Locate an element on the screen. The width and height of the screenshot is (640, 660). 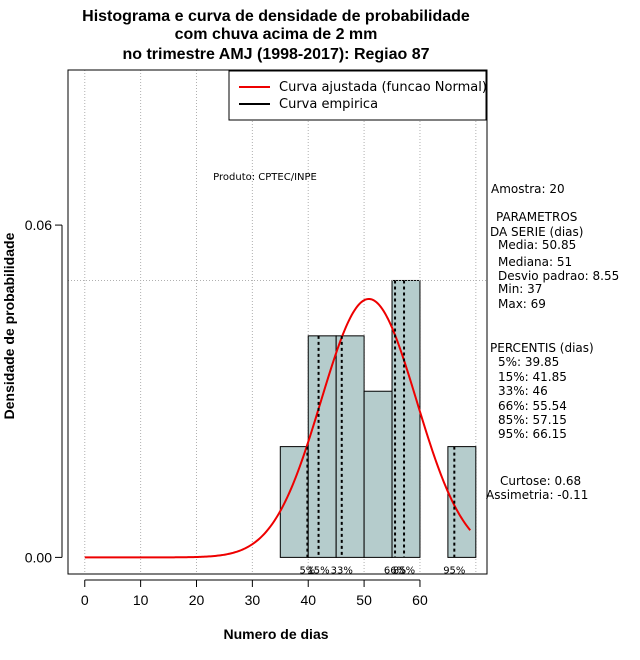
stat-min: Min: 37 is located at coordinates (520, 289).